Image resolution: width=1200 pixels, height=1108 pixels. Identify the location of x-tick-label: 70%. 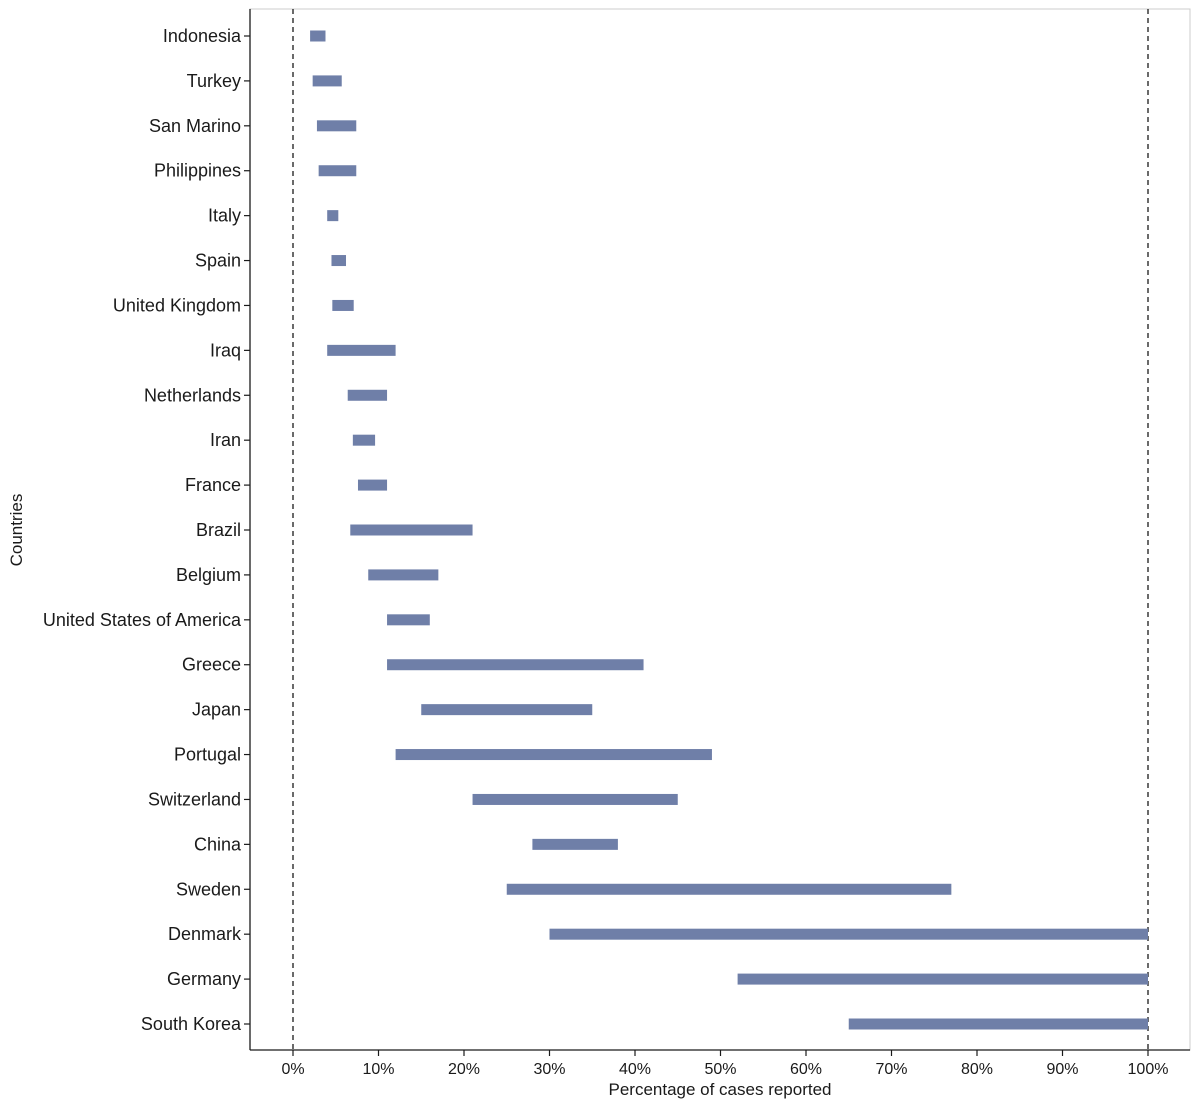
(891, 1069).